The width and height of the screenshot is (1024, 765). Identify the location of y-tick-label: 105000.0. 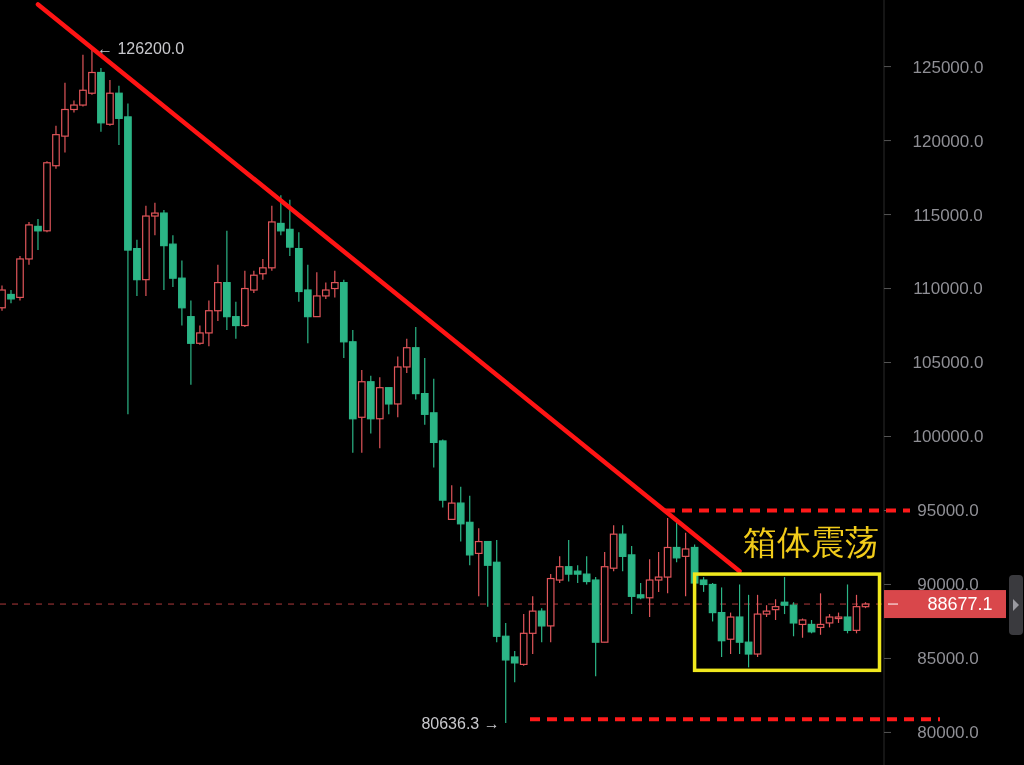
(948, 363).